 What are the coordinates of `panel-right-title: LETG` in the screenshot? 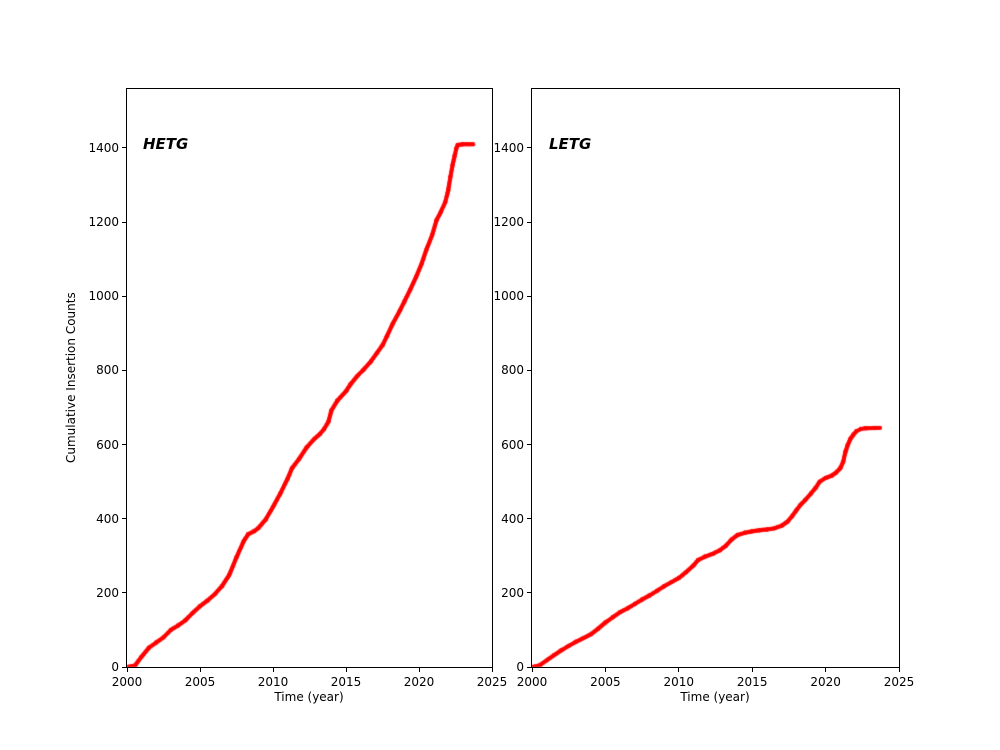 It's located at (570, 144).